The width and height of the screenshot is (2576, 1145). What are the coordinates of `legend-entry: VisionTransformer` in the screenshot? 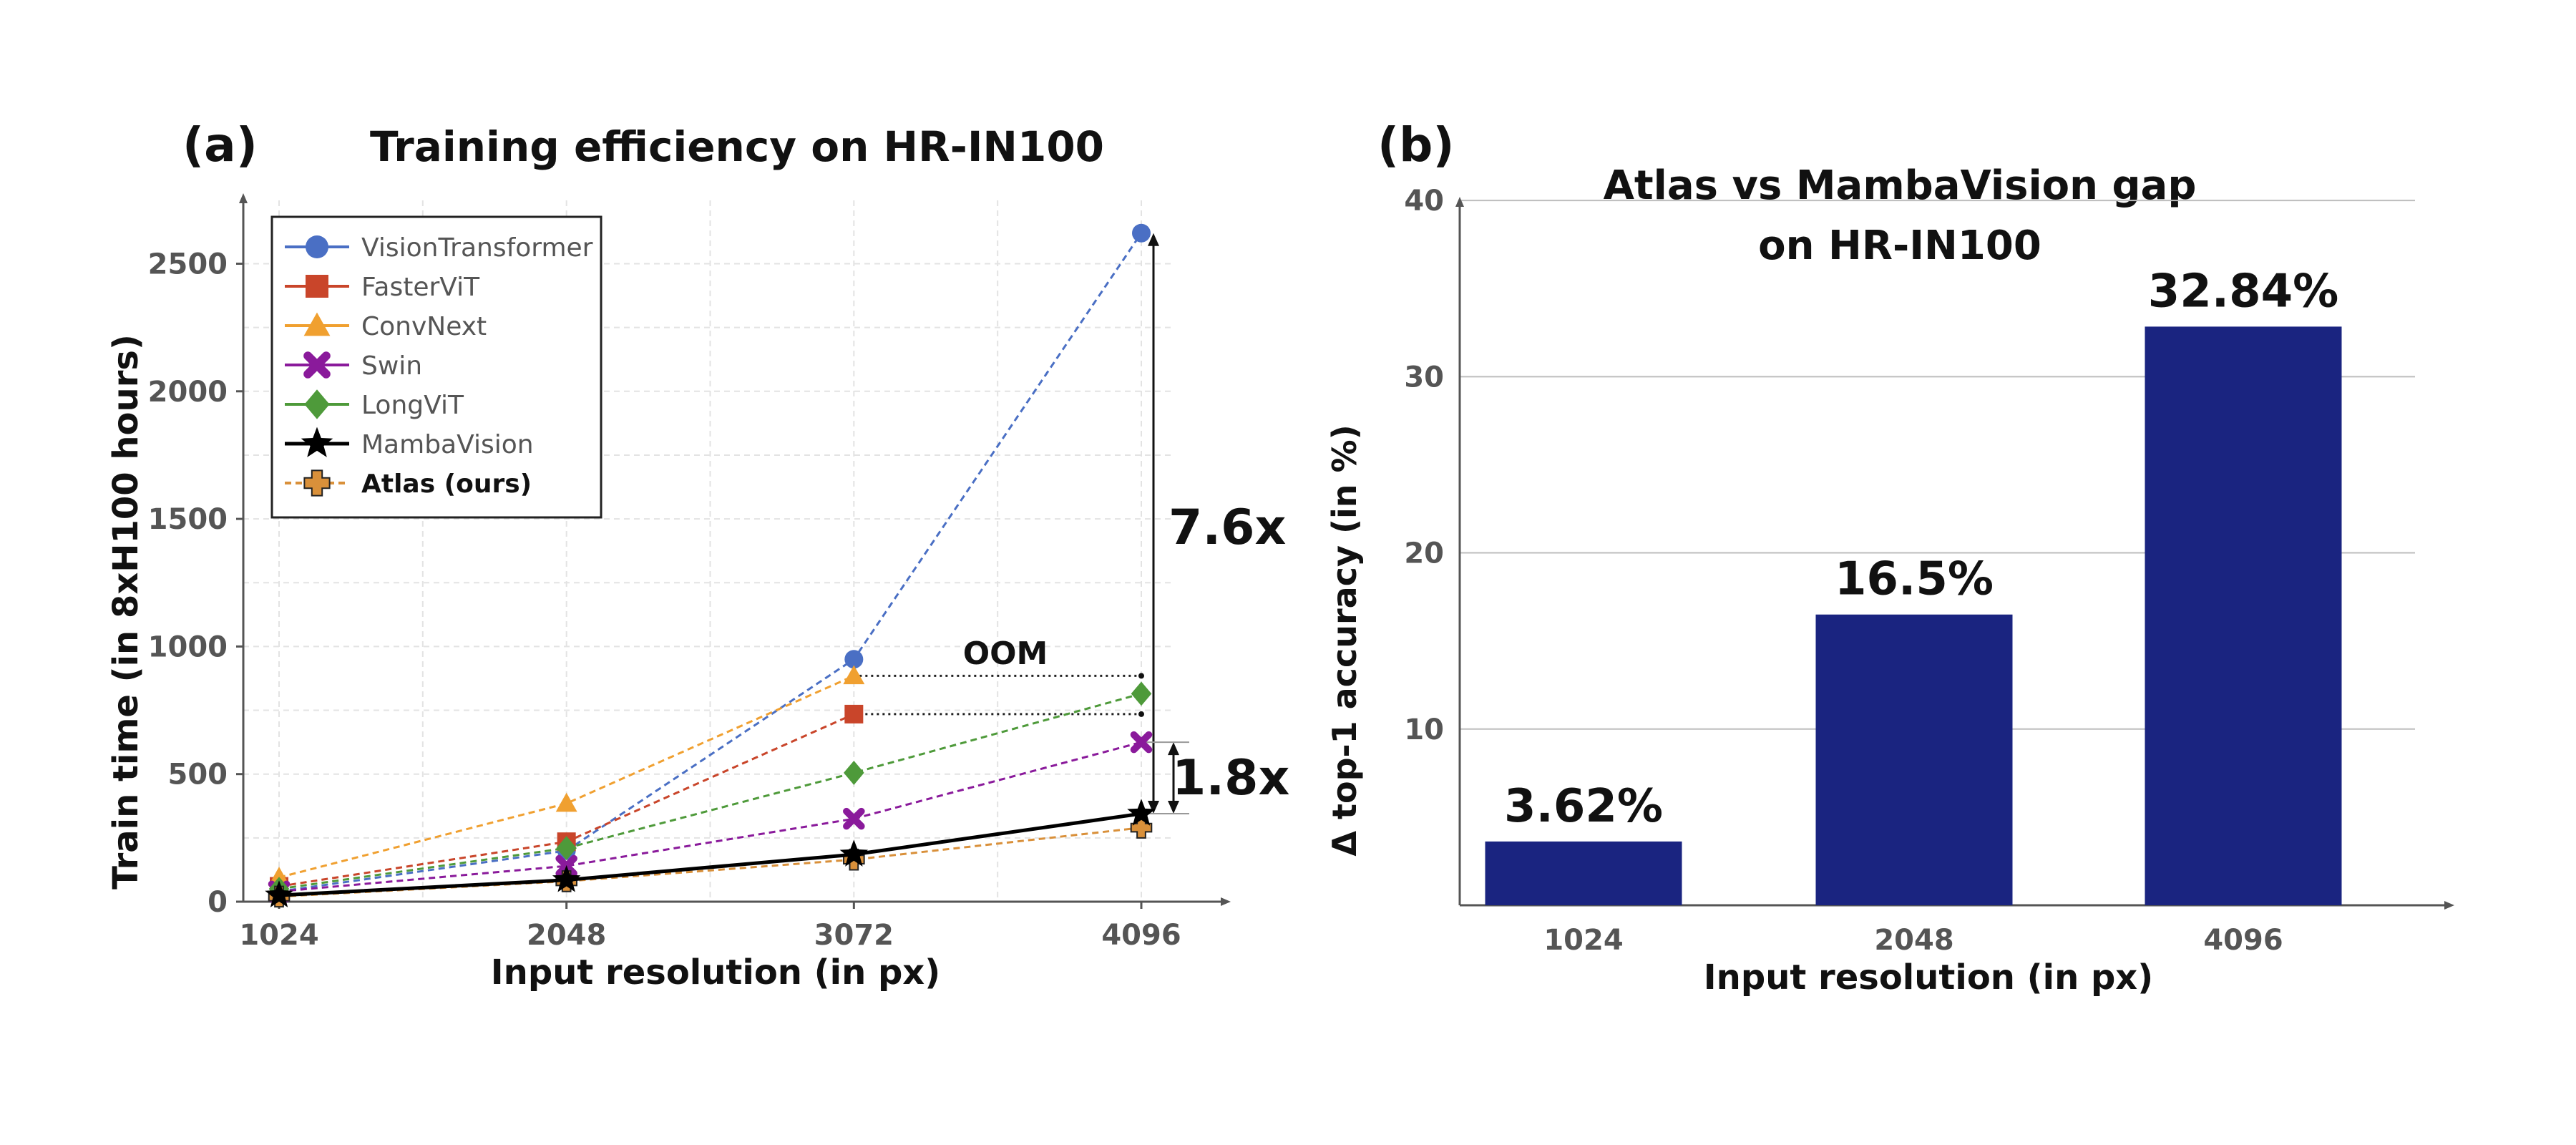 It's located at (439, 248).